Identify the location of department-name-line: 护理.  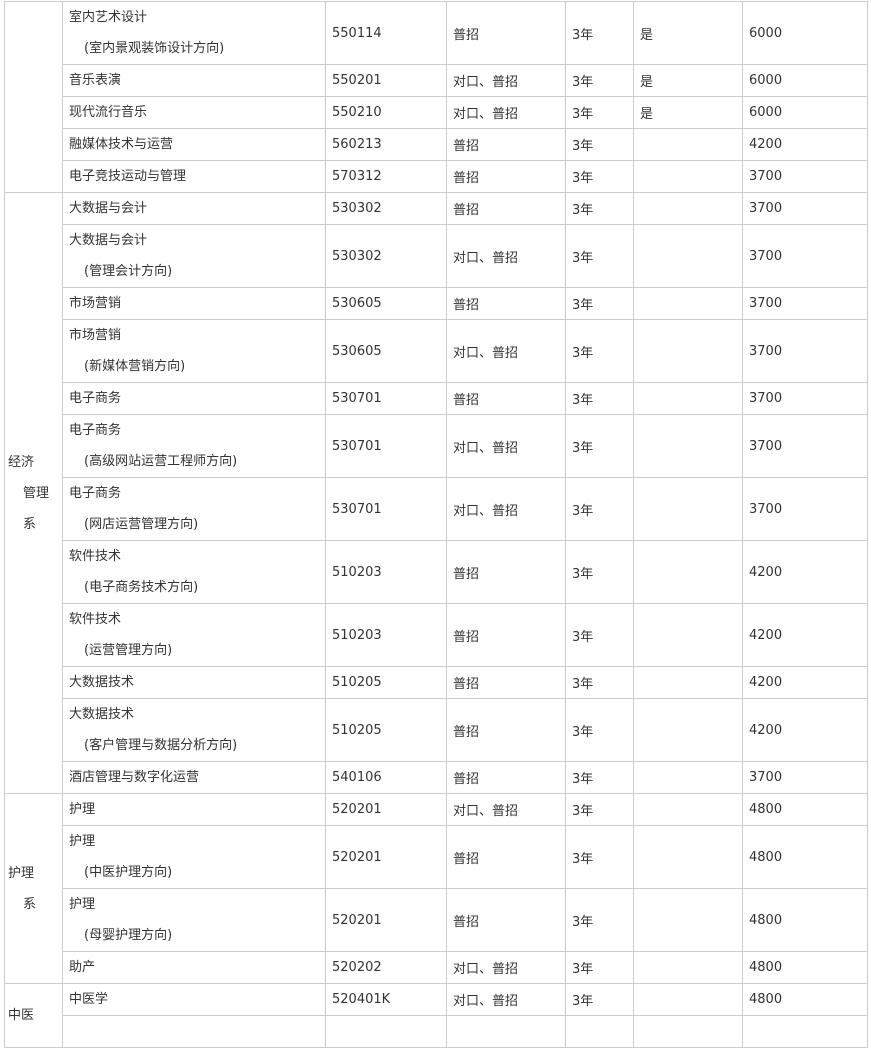
(21, 873).